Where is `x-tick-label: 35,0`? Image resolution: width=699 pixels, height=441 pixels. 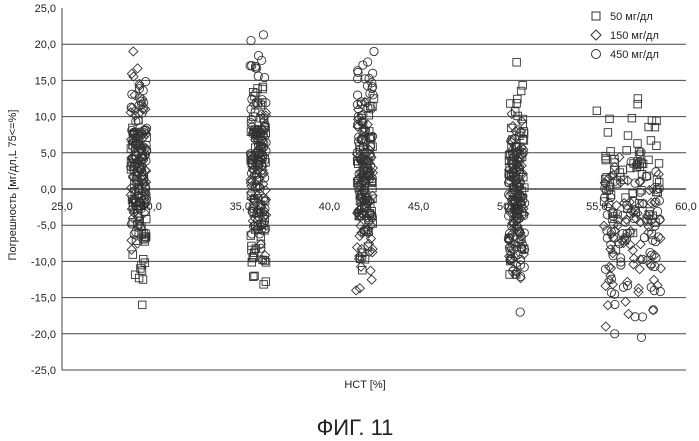 x-tick-label: 35,0 is located at coordinates (240, 207).